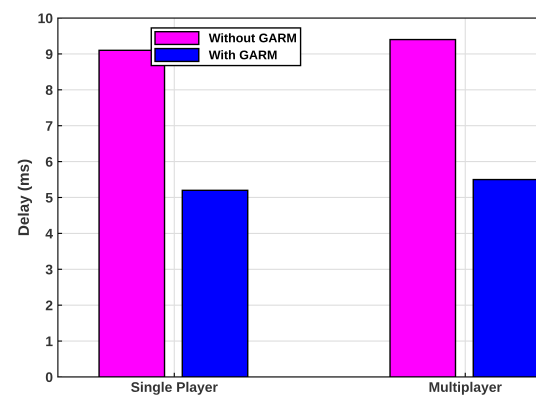 Image resolution: width=536 pixels, height=401 pixels. Describe the element at coordinates (49, 233) in the screenshot. I see `y-tick-label: 4` at that location.